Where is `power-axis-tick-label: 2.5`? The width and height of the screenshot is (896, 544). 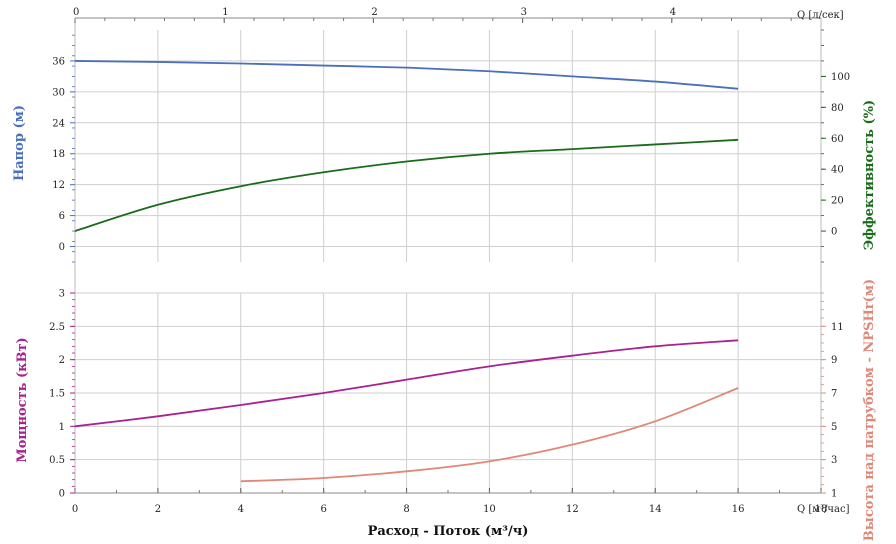
power-axis-tick-label: 2.5 is located at coordinates (57, 327).